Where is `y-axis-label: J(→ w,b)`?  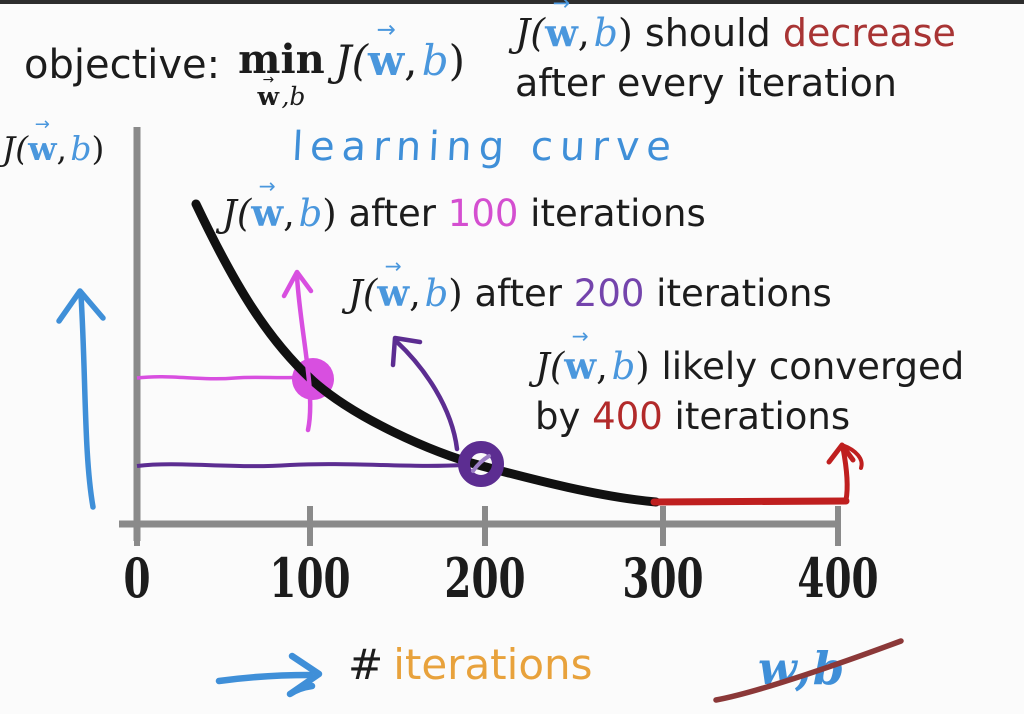
y-axis-label: J(→ w,b) is located at coordinates (53, 140).